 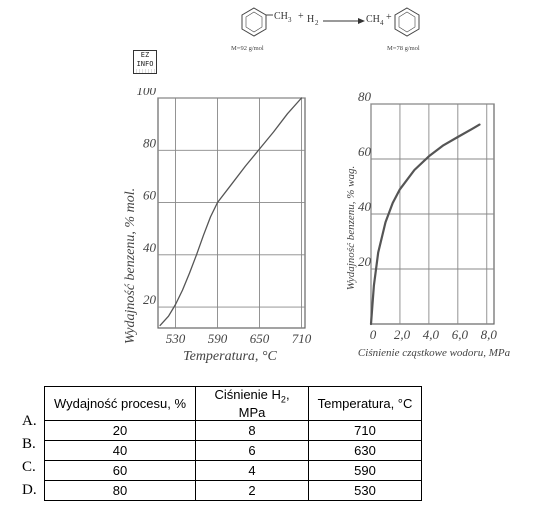 What do you see at coordinates (120, 490) in the screenshot?
I see `cell-yield: 80` at bounding box center [120, 490].